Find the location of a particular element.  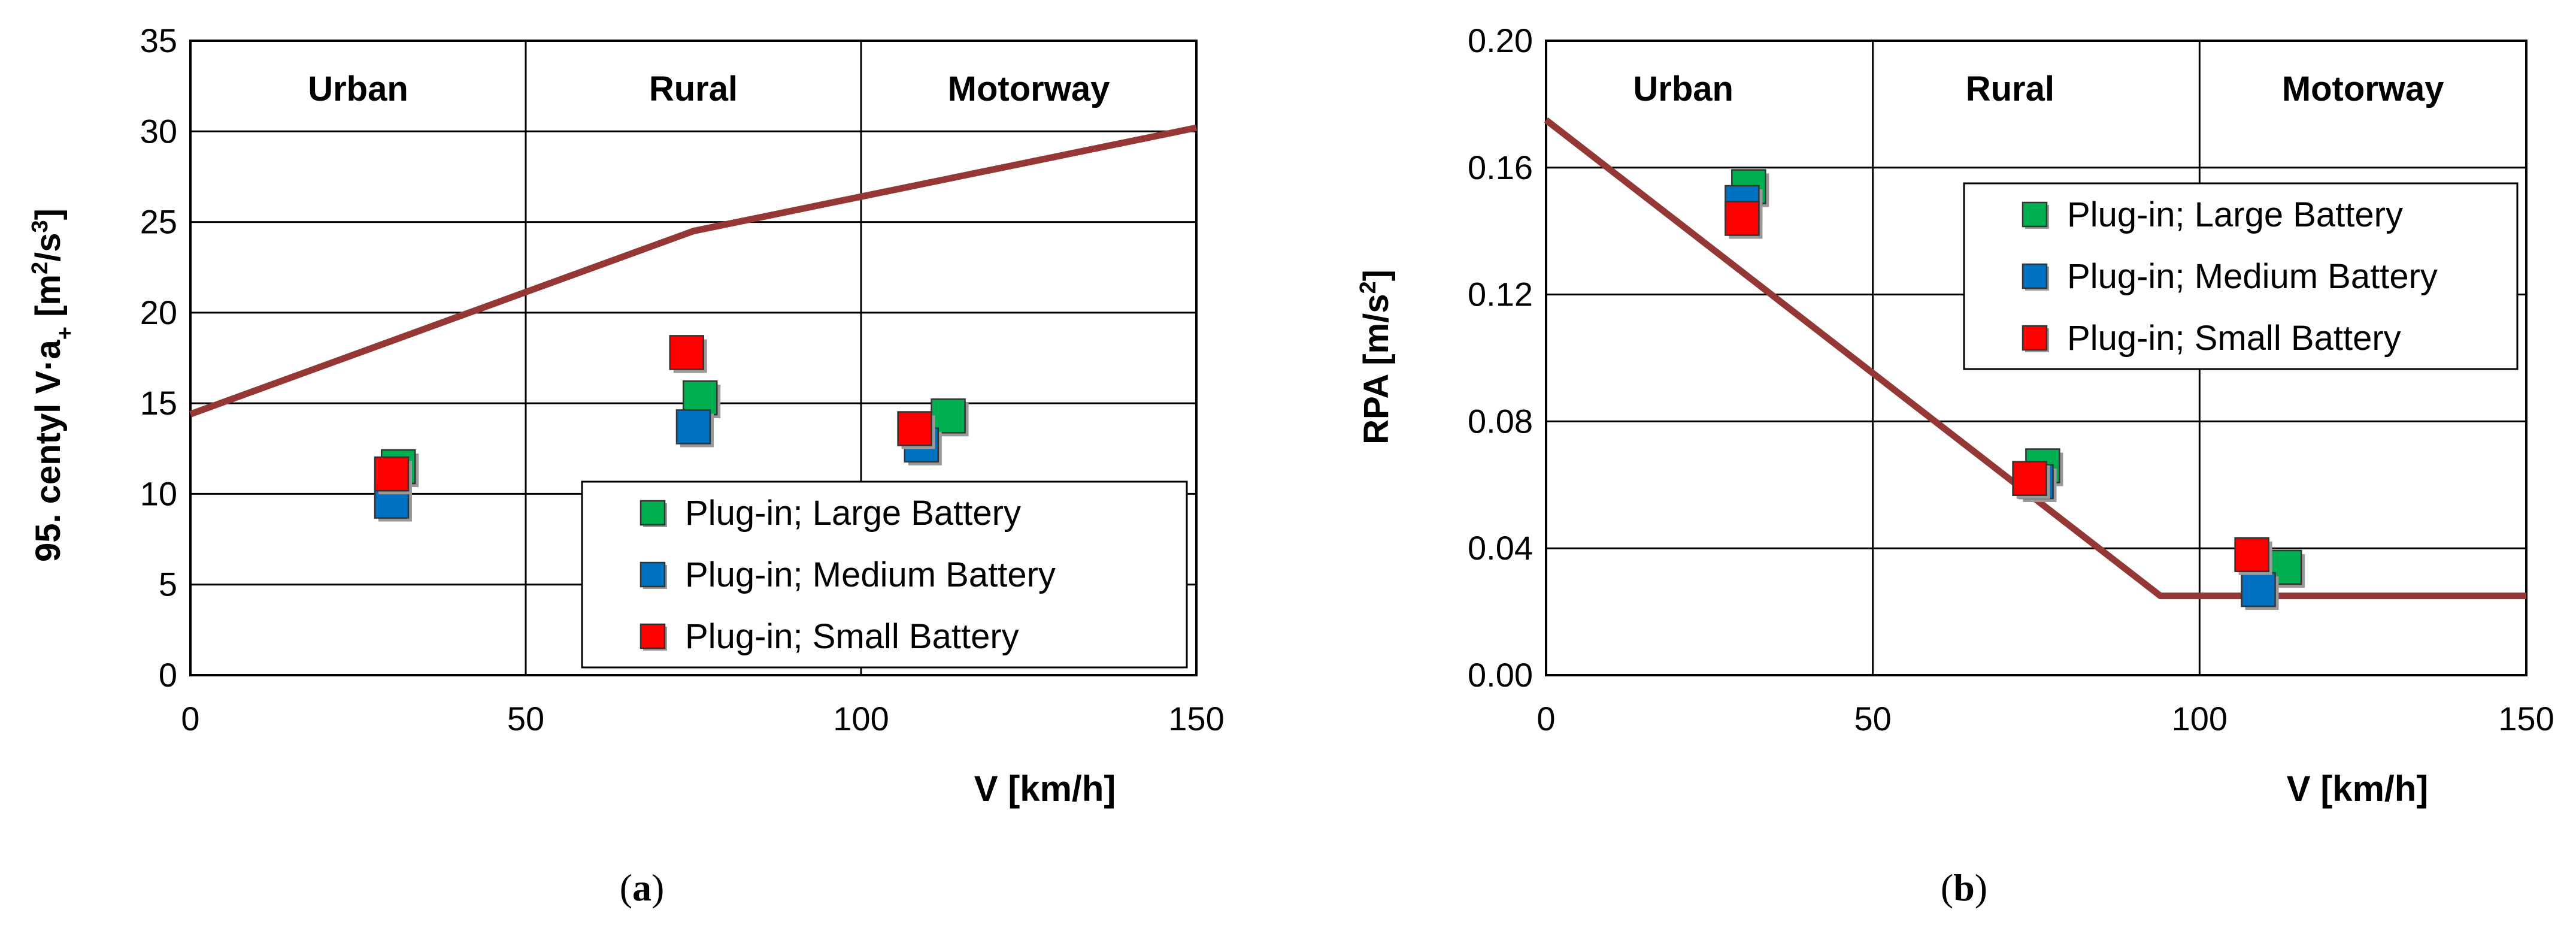

limit-line is located at coordinates (693, 271).